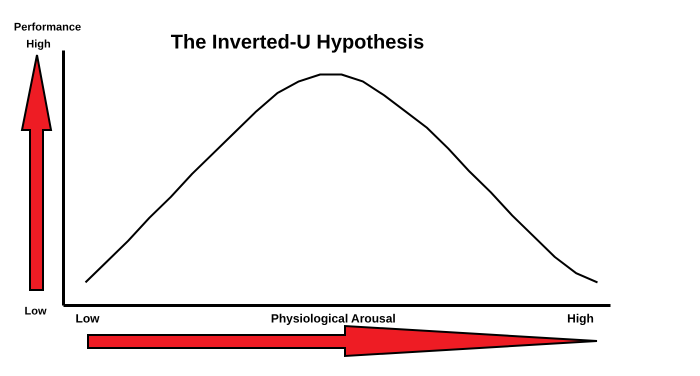  What do you see at coordinates (297, 43) in the screenshot?
I see `chart-title: The Inverted-U Hypothesis` at bounding box center [297, 43].